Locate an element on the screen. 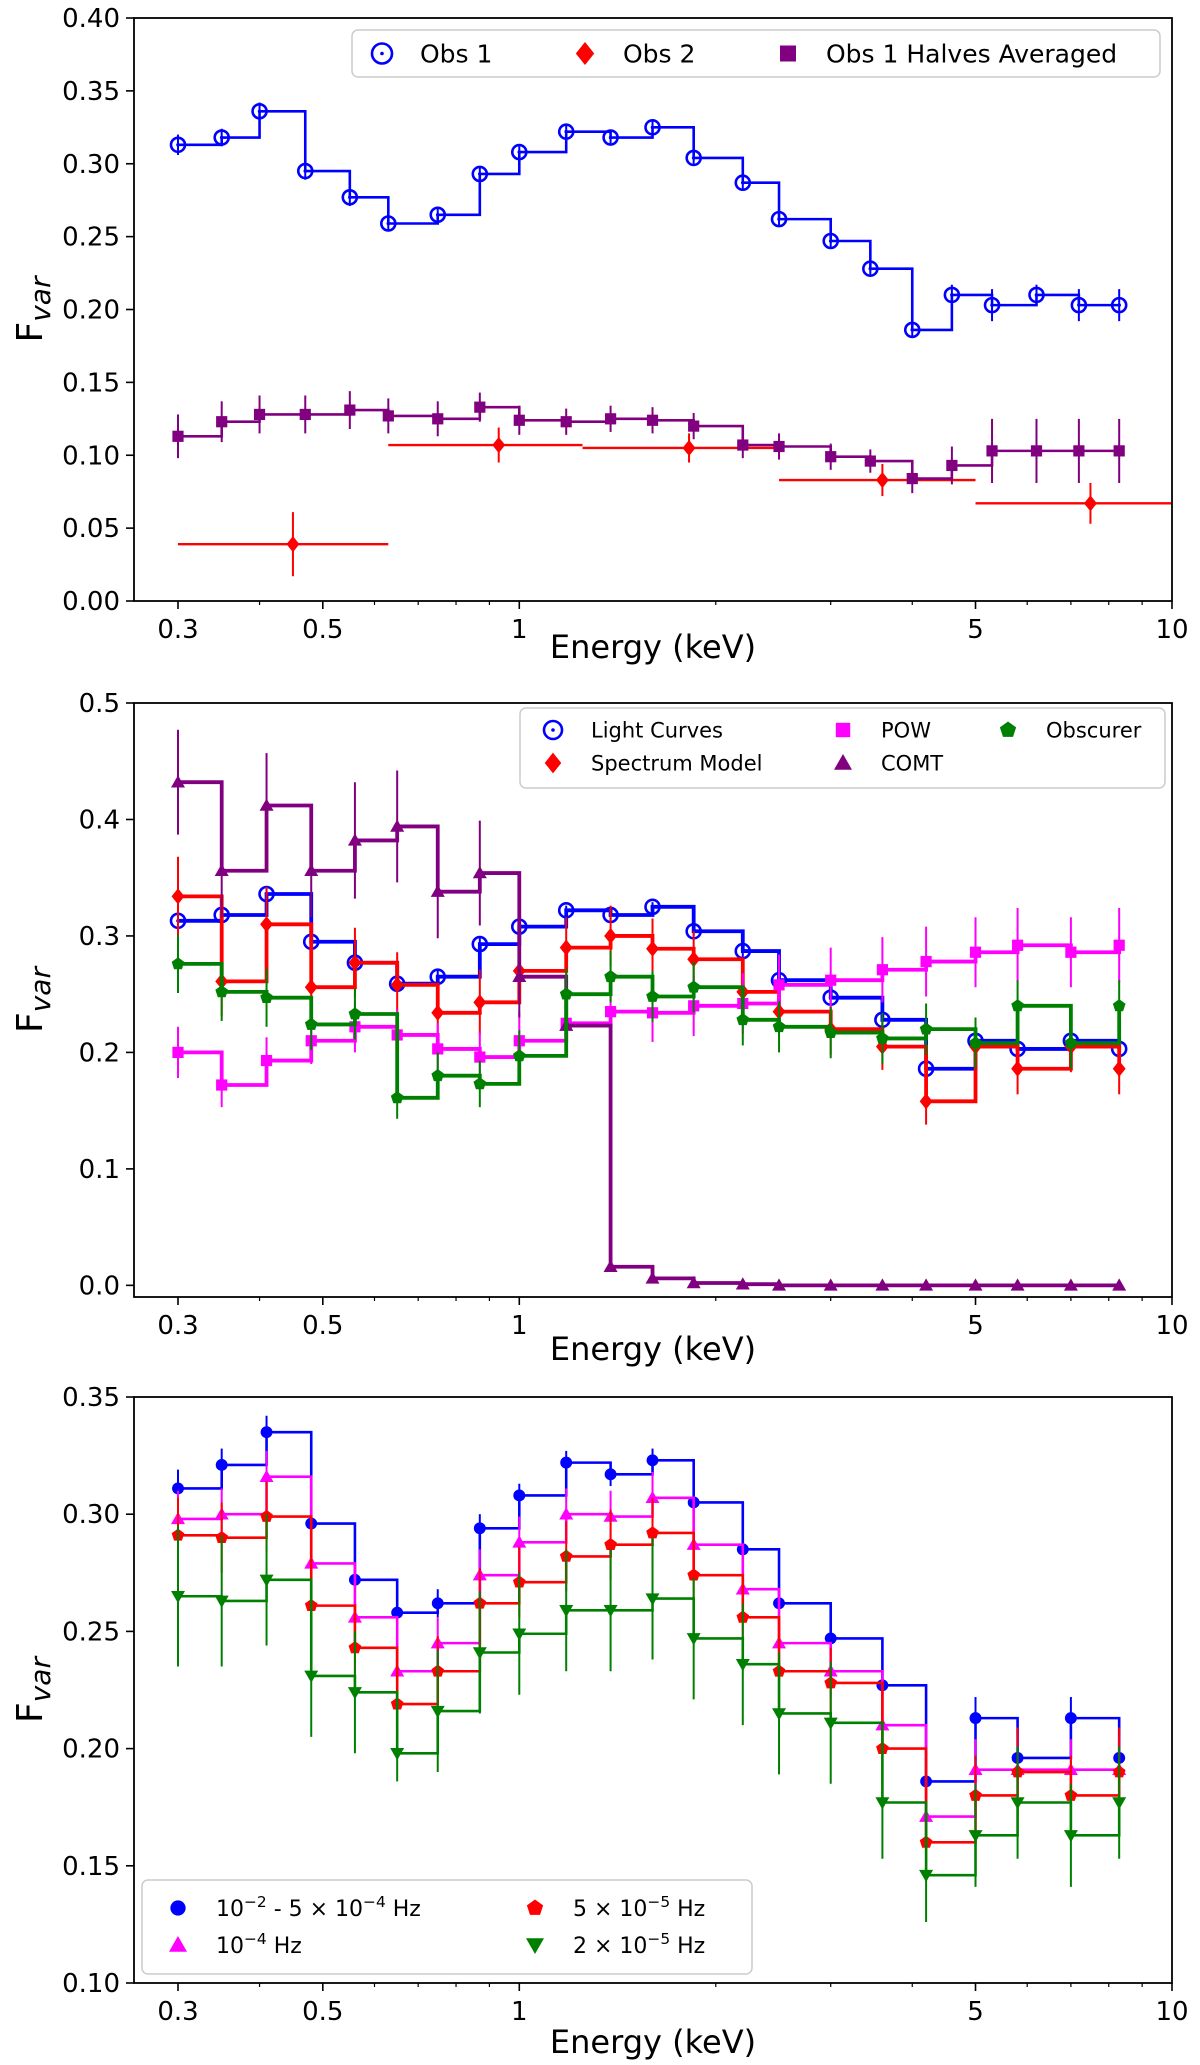  legend-label: Obs 1 Halves Averaged is located at coordinates (971, 54).